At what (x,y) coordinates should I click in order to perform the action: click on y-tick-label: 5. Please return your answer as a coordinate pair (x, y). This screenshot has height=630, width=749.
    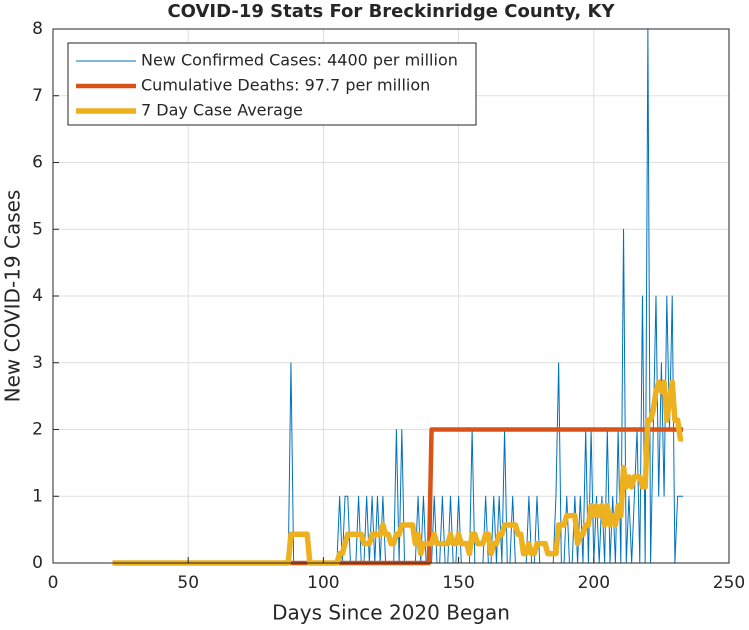
    Looking at the image, I should click on (37, 229).